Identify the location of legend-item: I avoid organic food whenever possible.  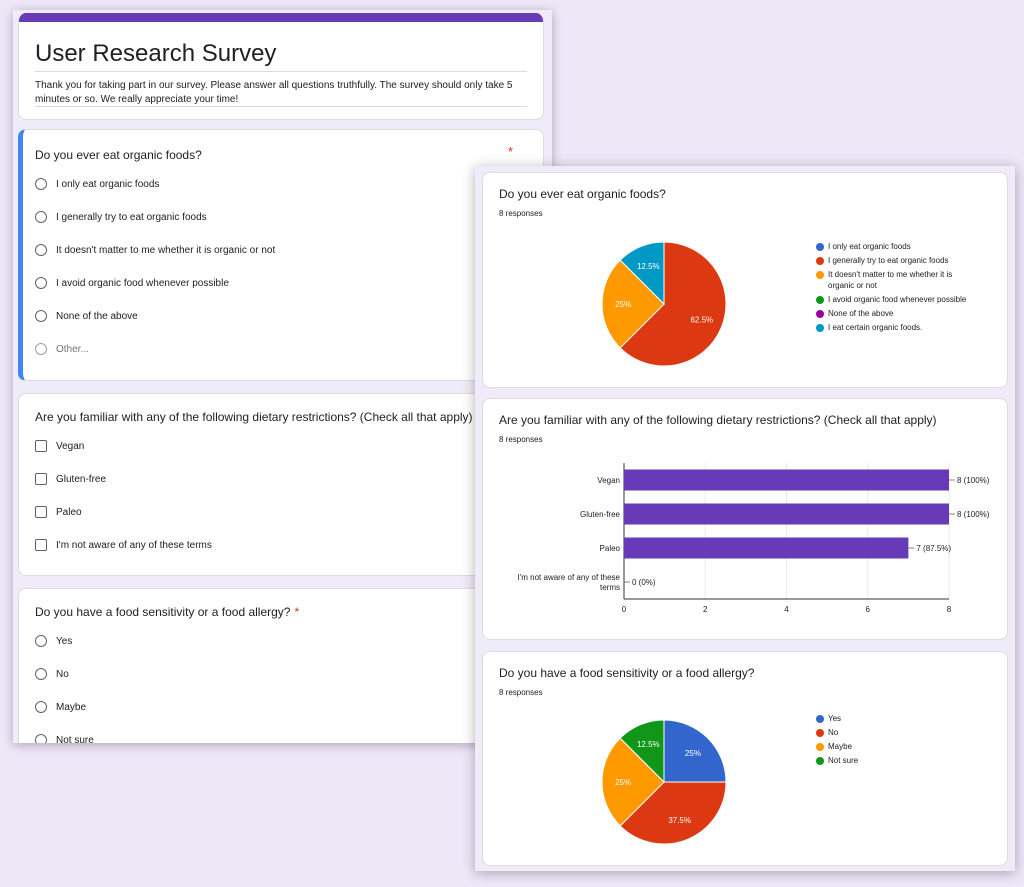
(901, 299).